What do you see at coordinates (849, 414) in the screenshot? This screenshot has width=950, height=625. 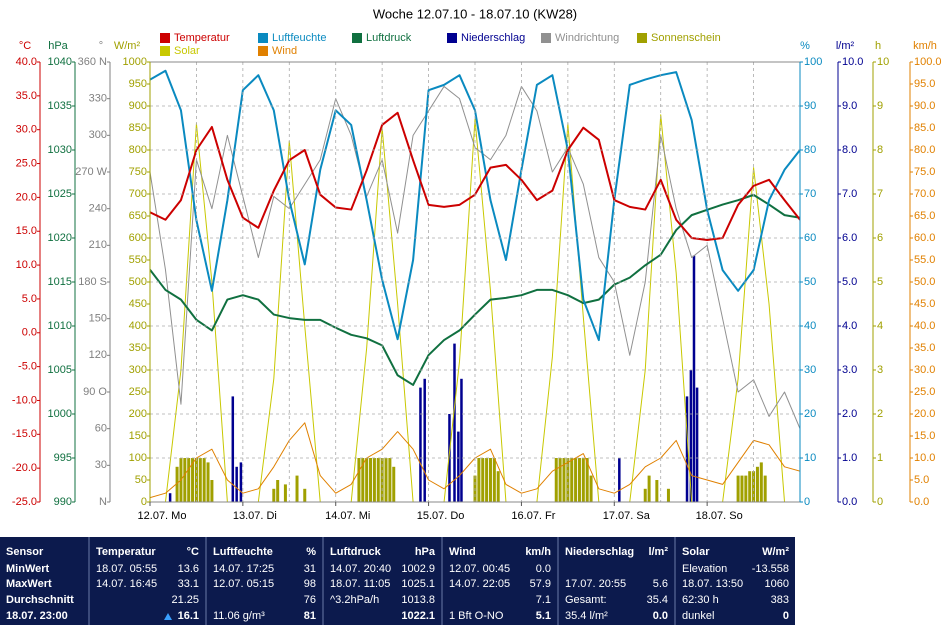 I see `tick-label: 2.0` at bounding box center [849, 414].